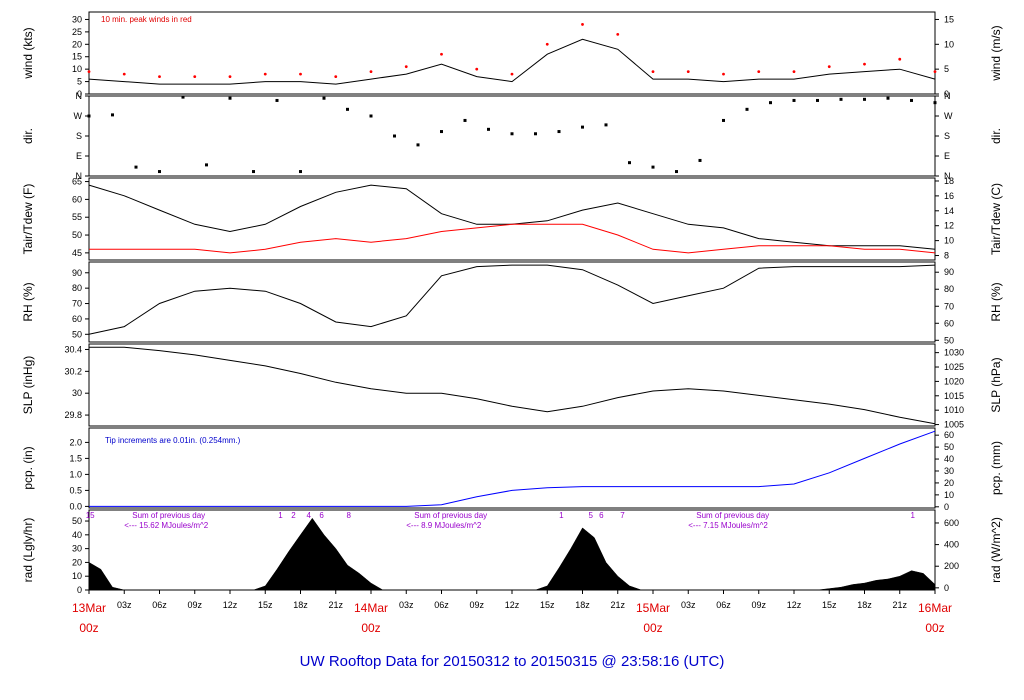 The height and width of the screenshot is (700, 1024). I want to click on y-tick-label: 20, so click(77, 44).